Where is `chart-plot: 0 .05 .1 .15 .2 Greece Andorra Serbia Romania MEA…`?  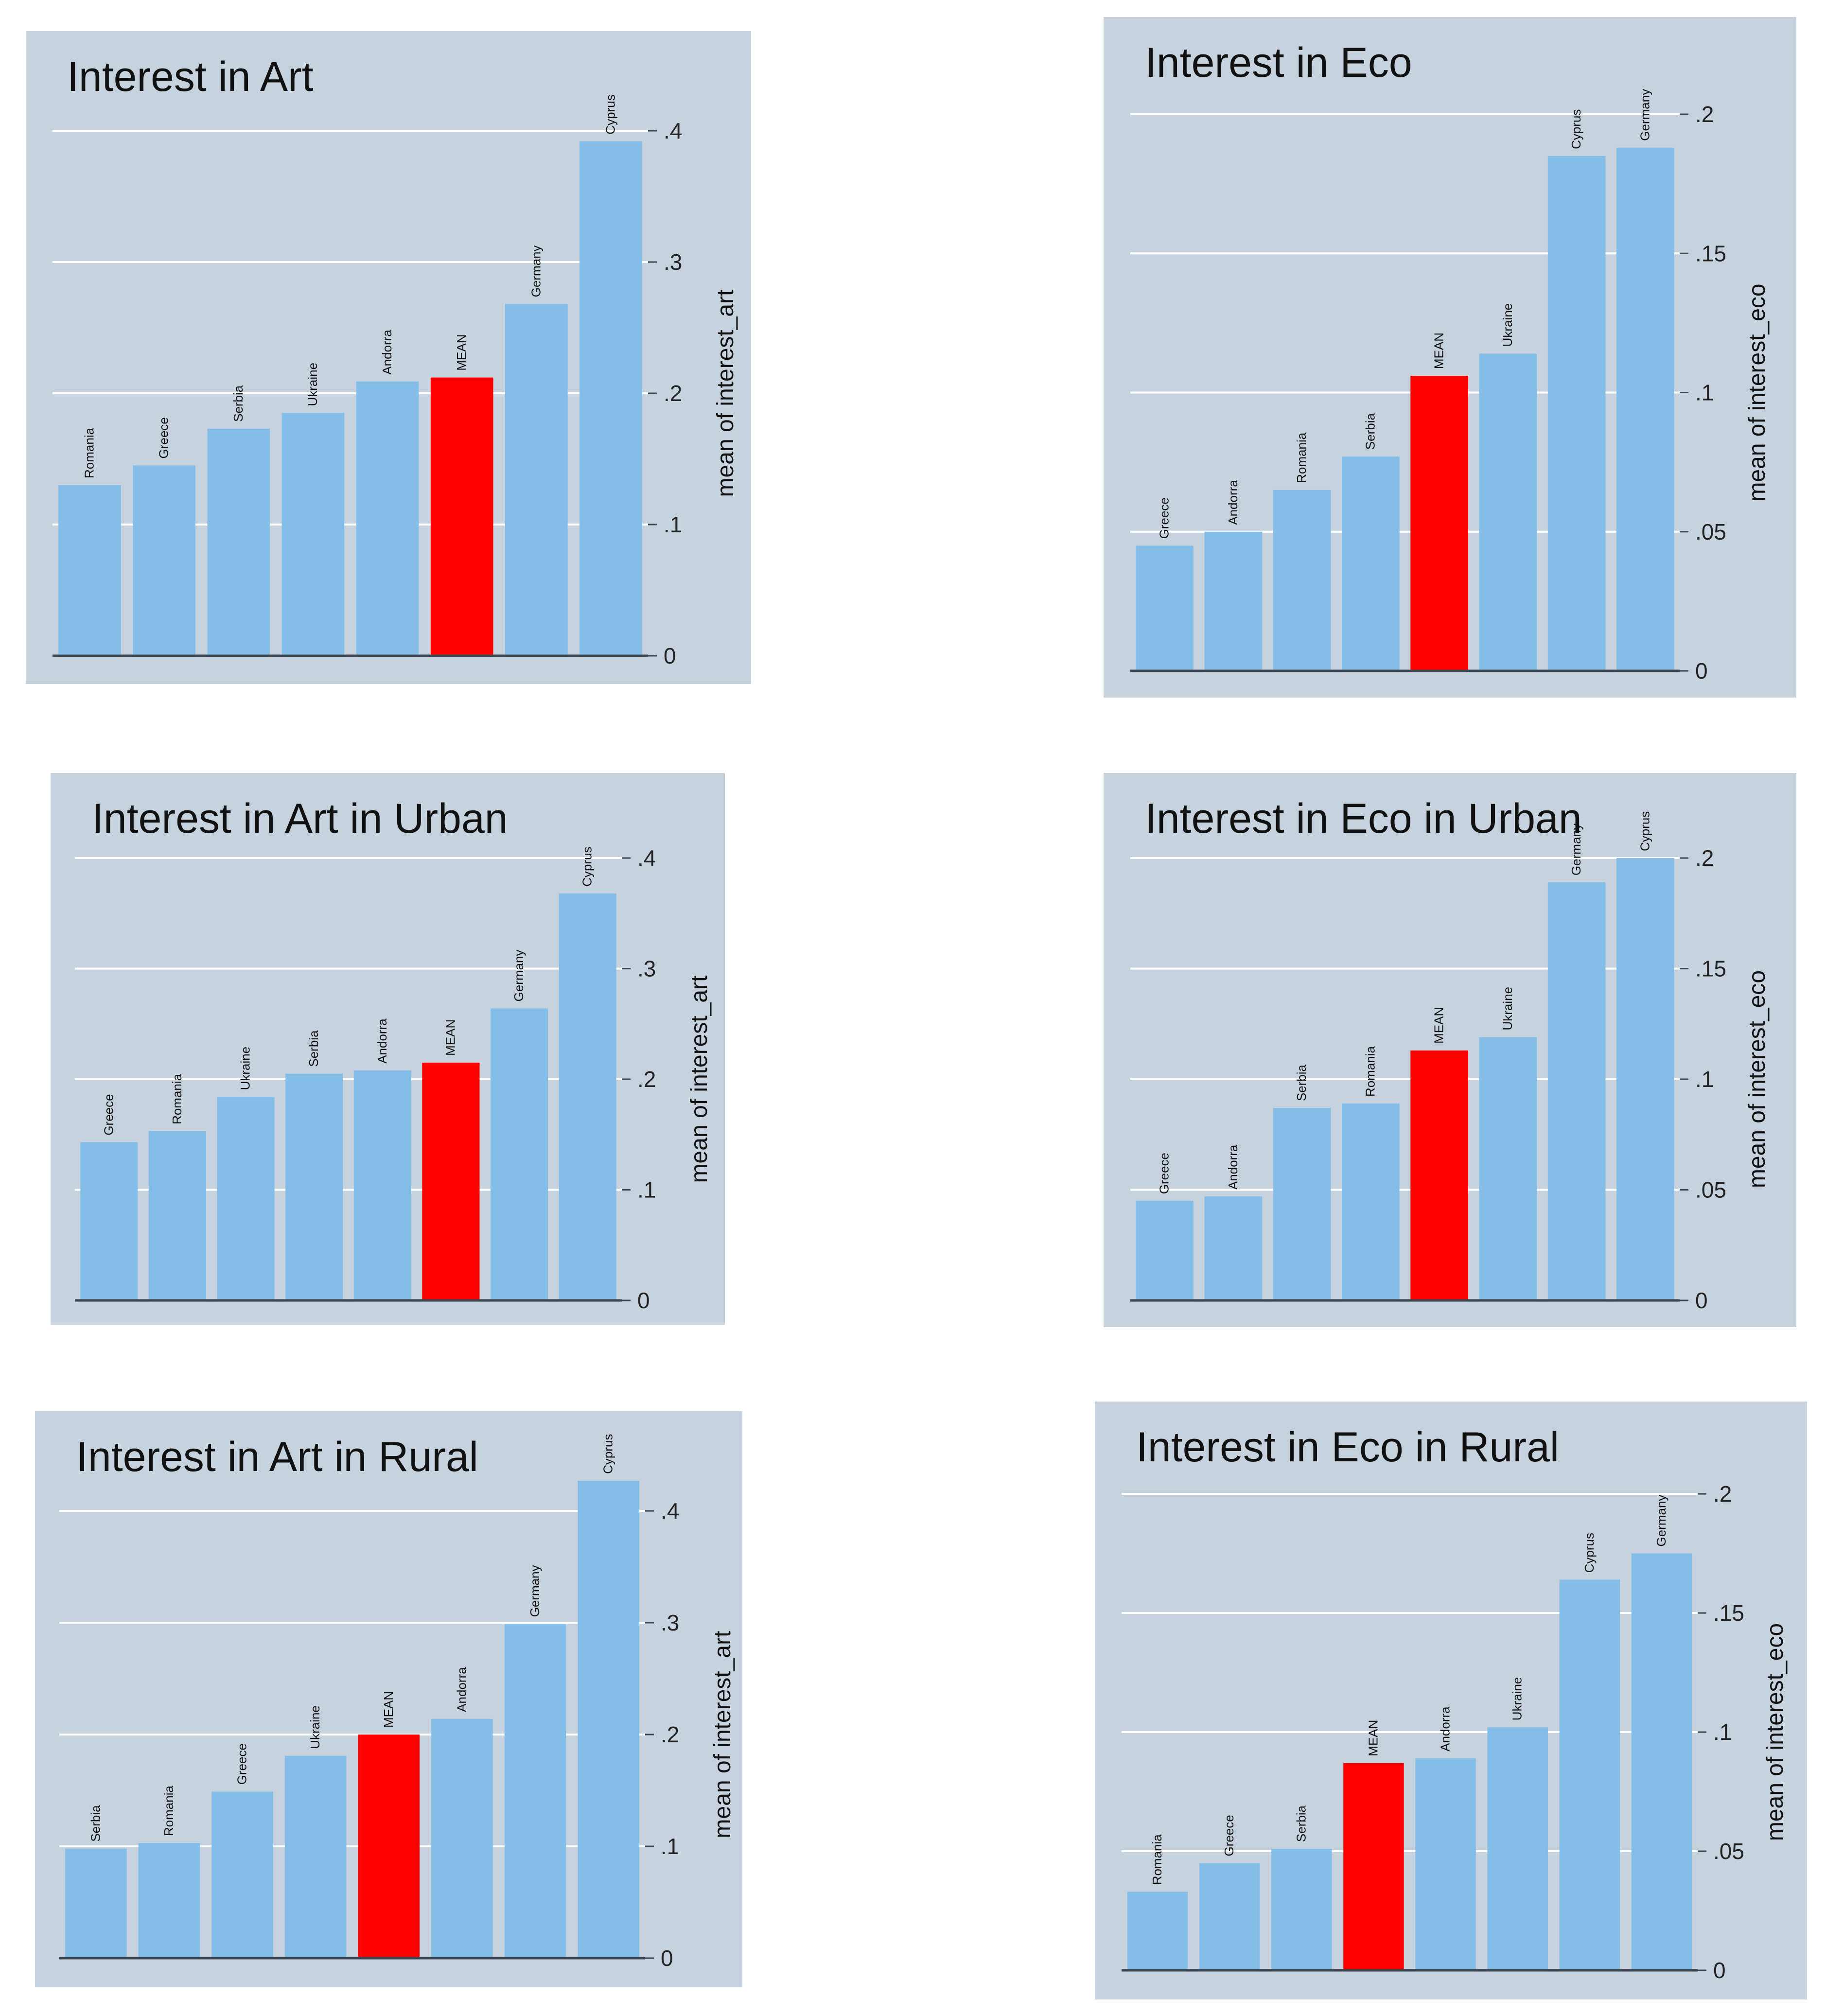
chart-plot: 0 .05 .1 .15 .2 Greece Andorra Serbia Romania MEA… is located at coordinates (1450, 1062).